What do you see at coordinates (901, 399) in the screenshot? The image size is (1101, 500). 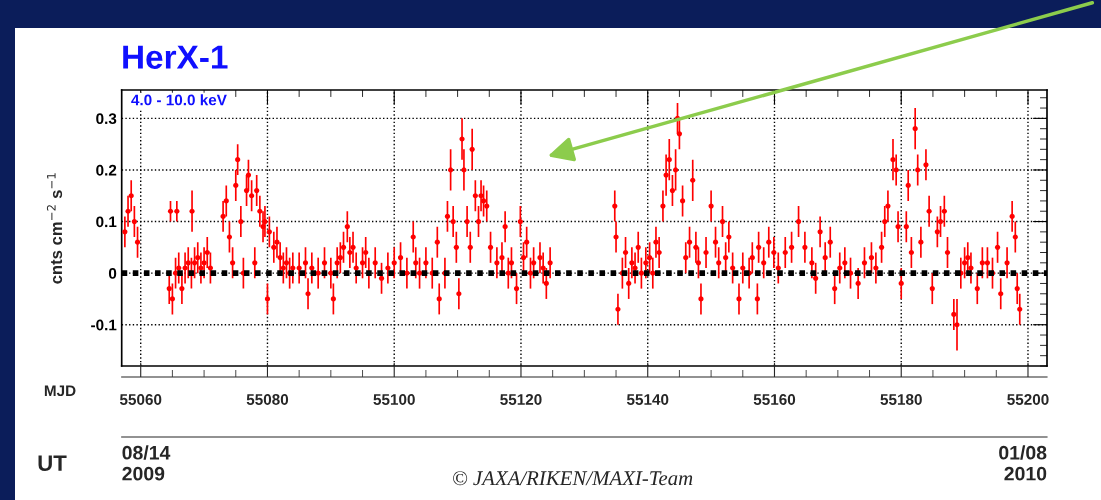 I see `x-tick-label: 55180` at bounding box center [901, 399].